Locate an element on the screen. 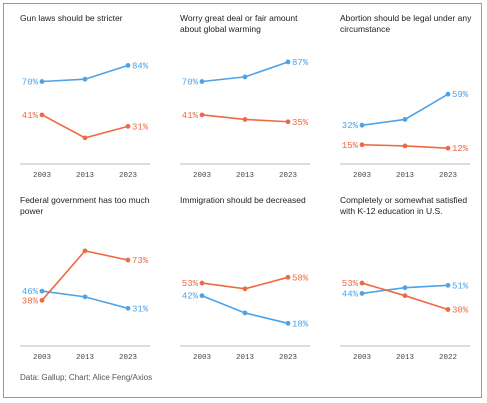 This screenshot has width=487, height=403. start-value-label: 44% is located at coordinates (350, 294).